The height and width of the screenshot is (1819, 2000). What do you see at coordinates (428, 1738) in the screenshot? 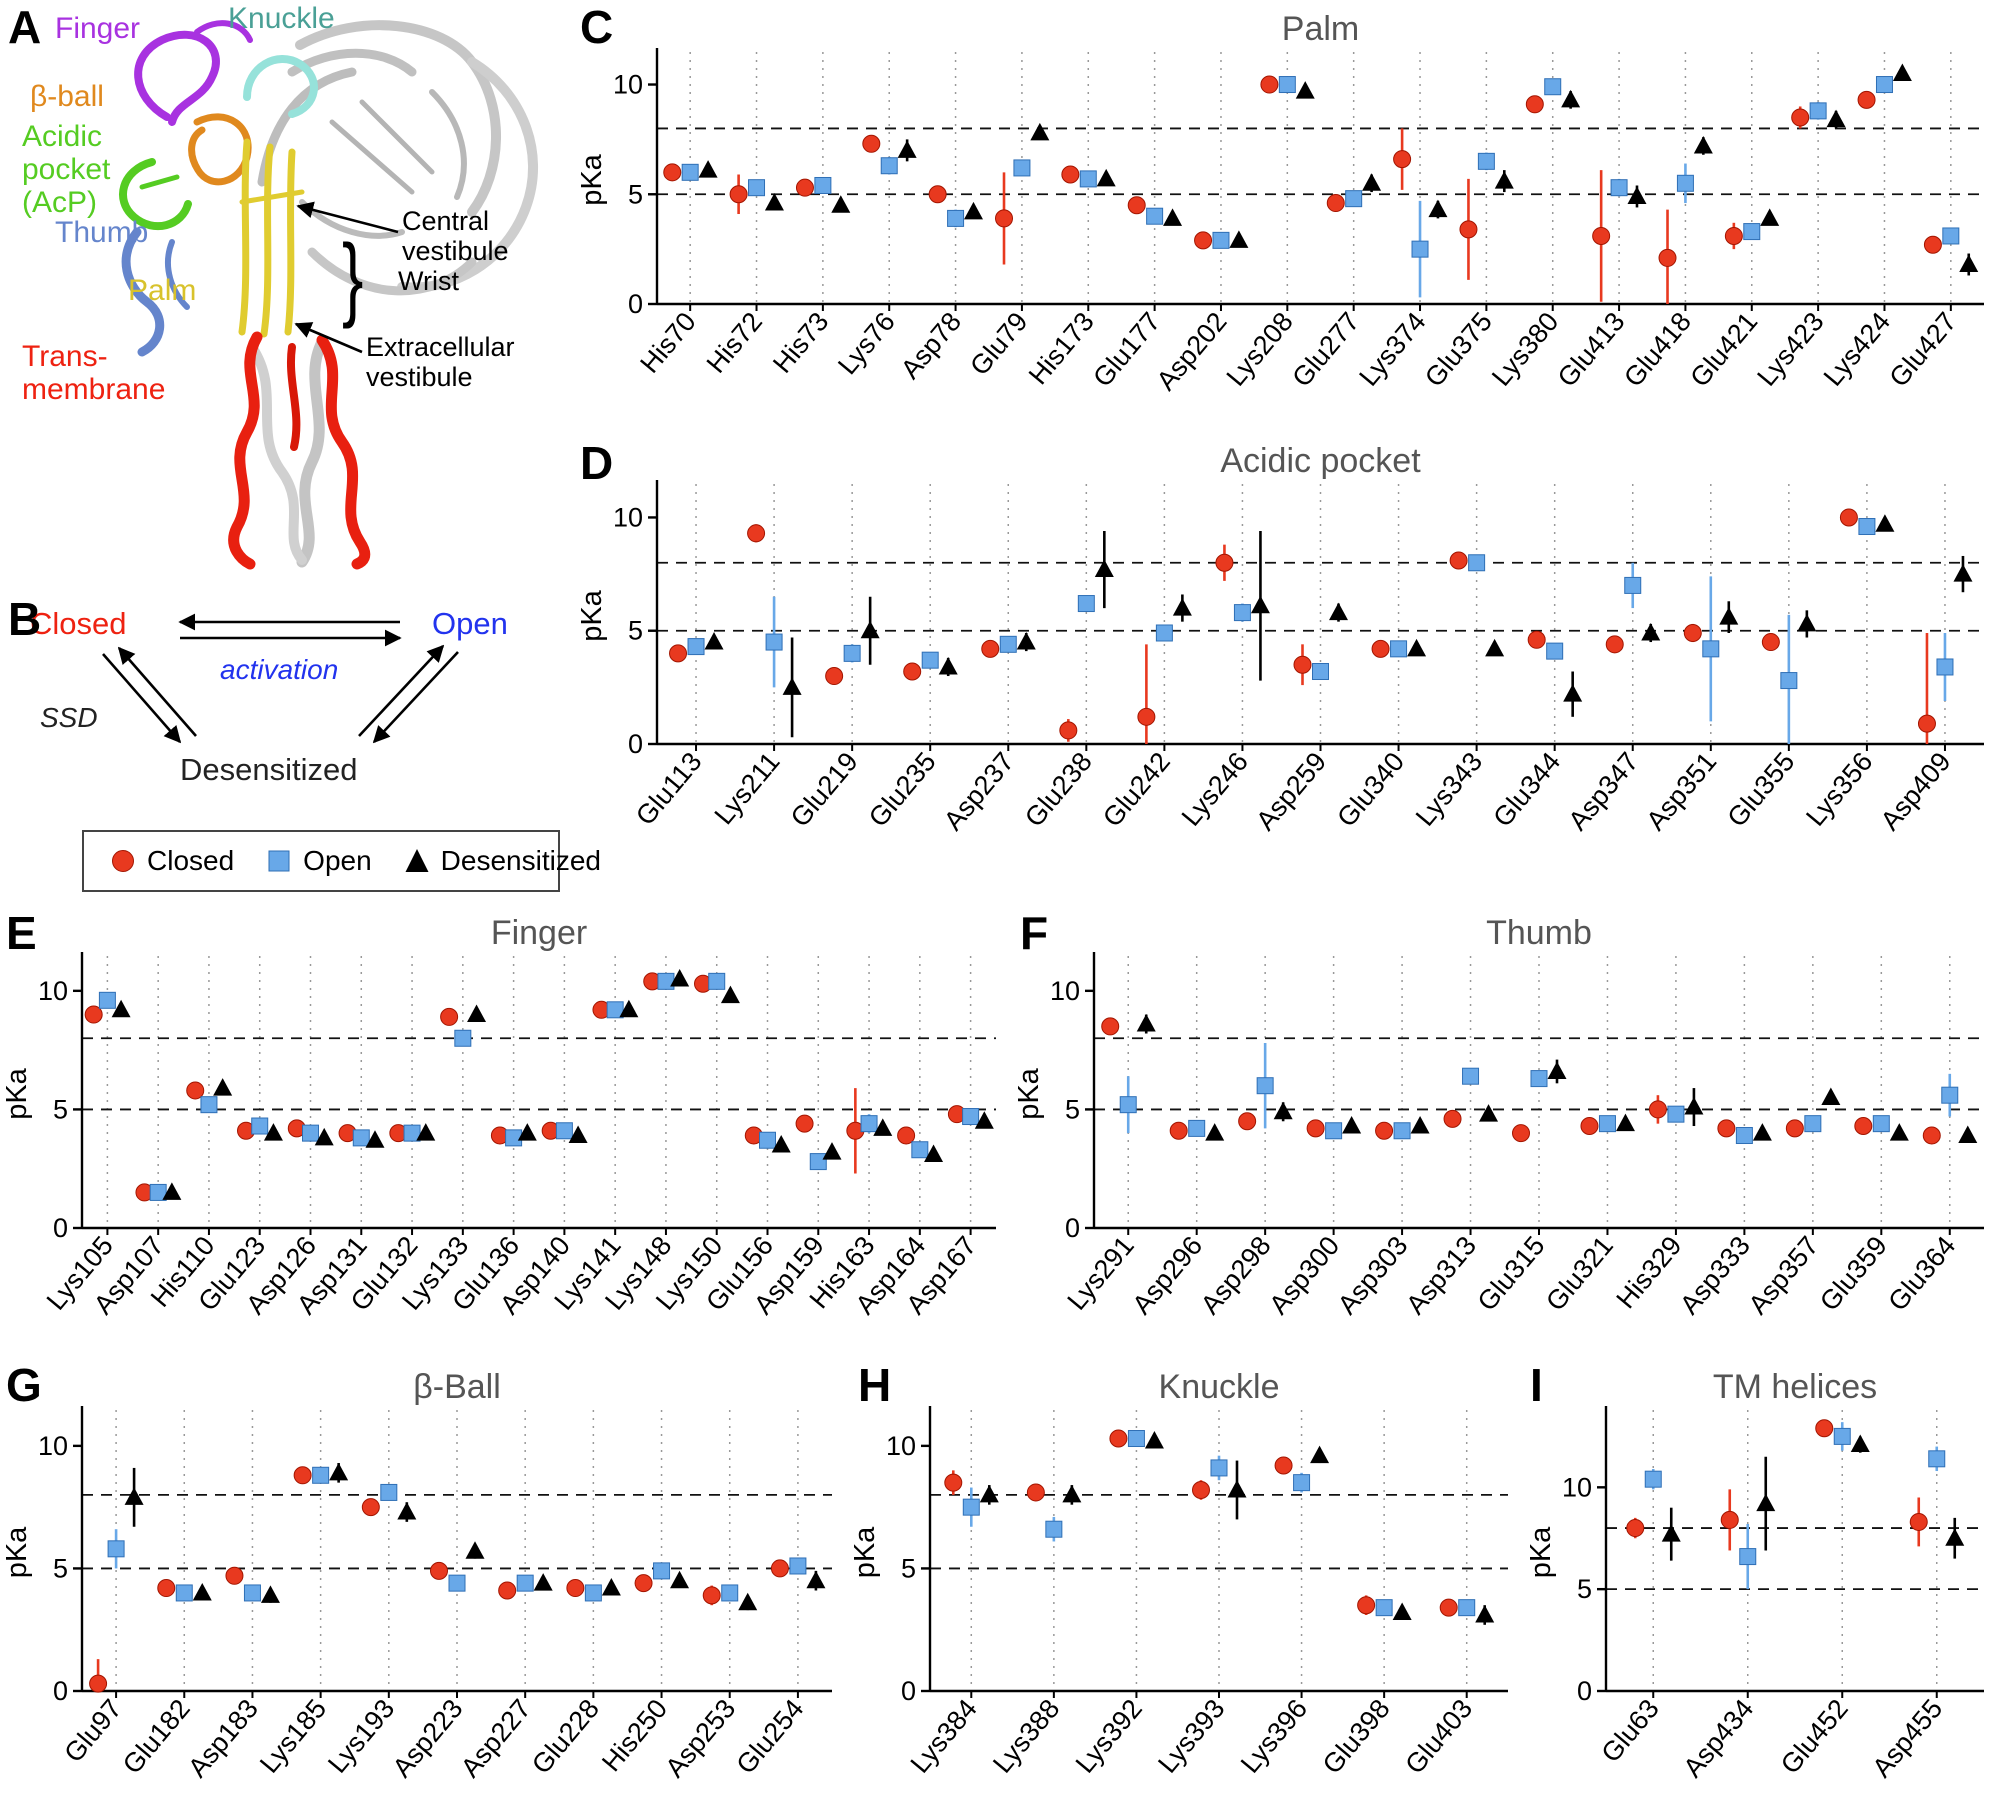
I see `x-tick-label-Asp223: Asp223` at bounding box center [428, 1738].